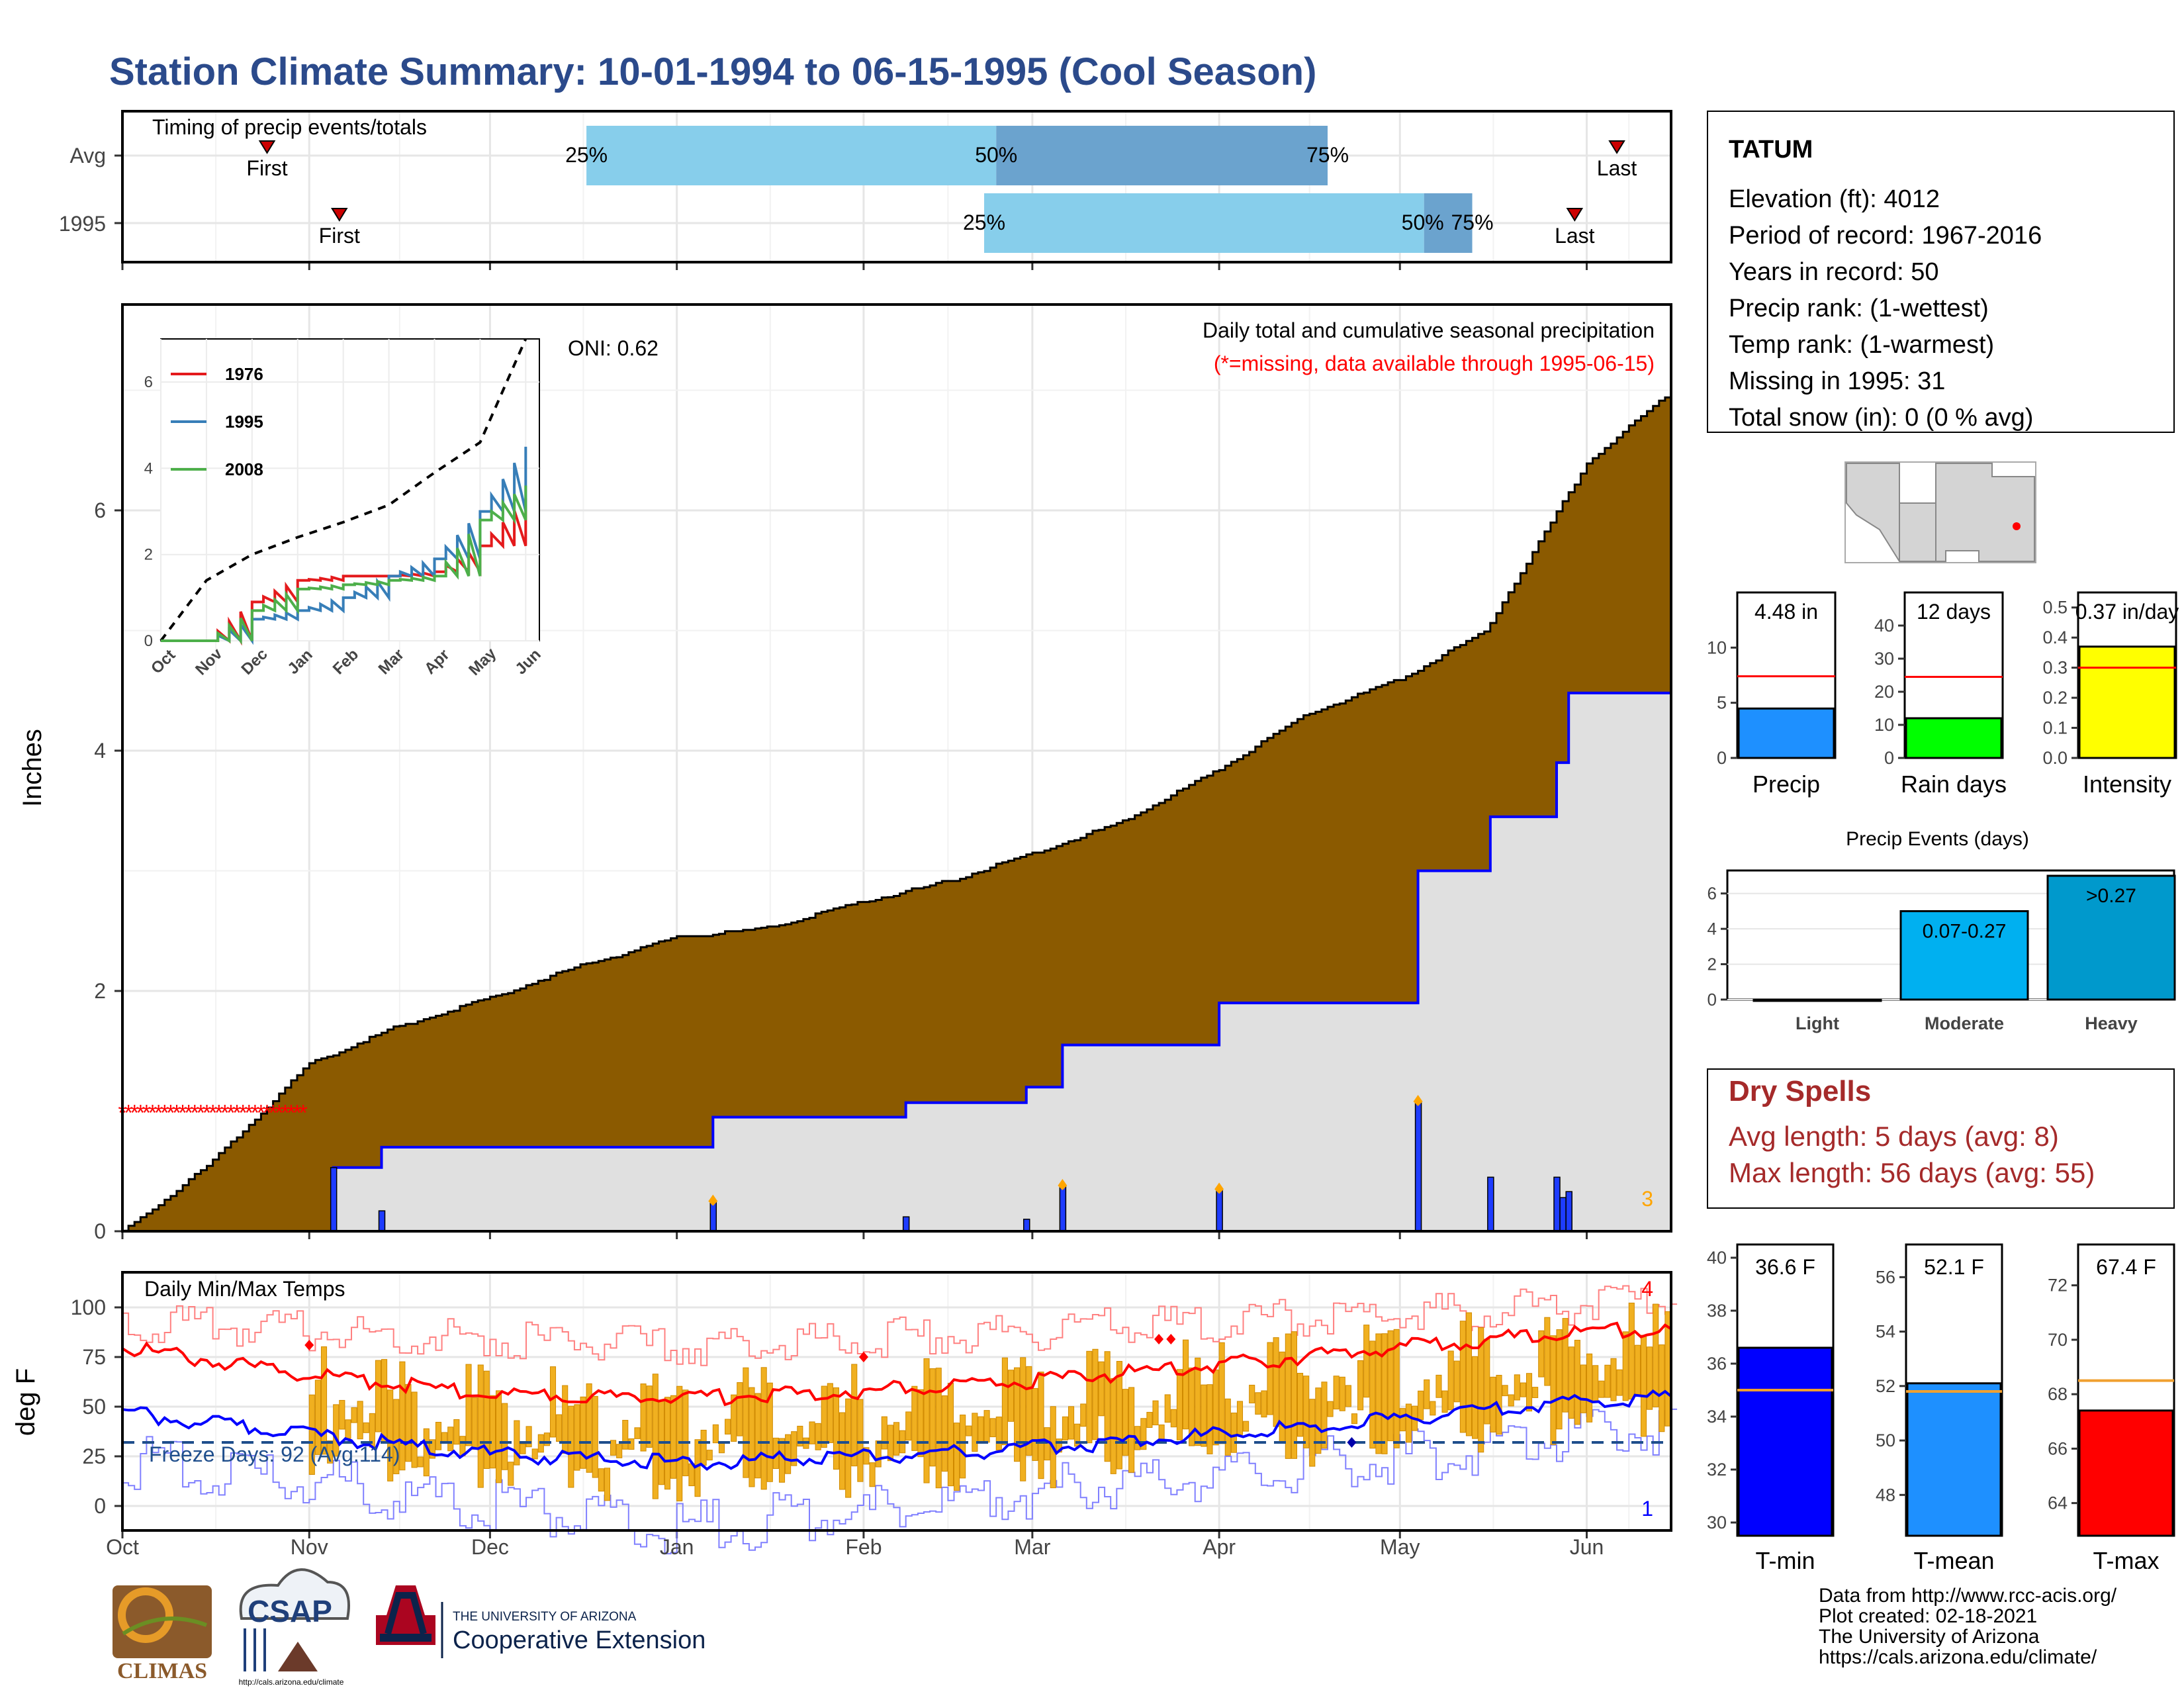  What do you see at coordinates (1617, 168) in the screenshot?
I see `timing-last-label: Last` at bounding box center [1617, 168].